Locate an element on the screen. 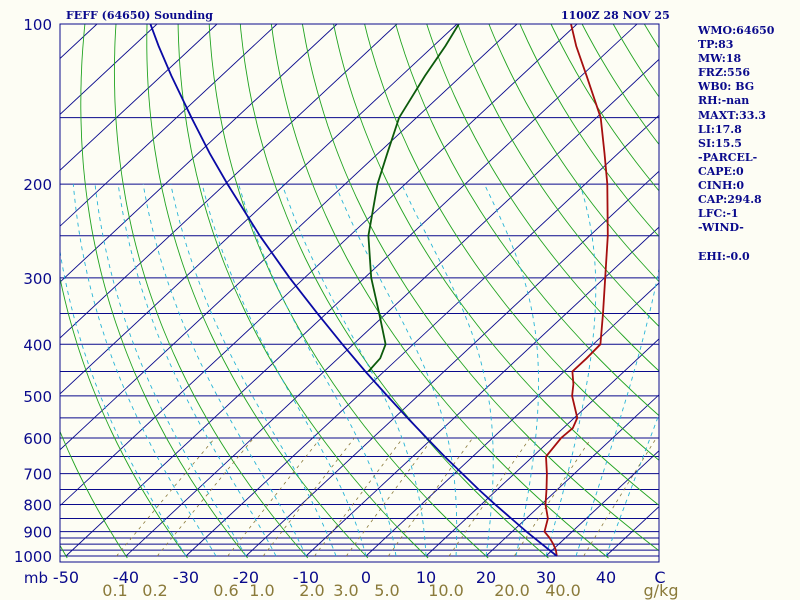 This screenshot has width=800, height=600. observation-time: 1100Z 28 NOV 25 is located at coordinates (615, 15).